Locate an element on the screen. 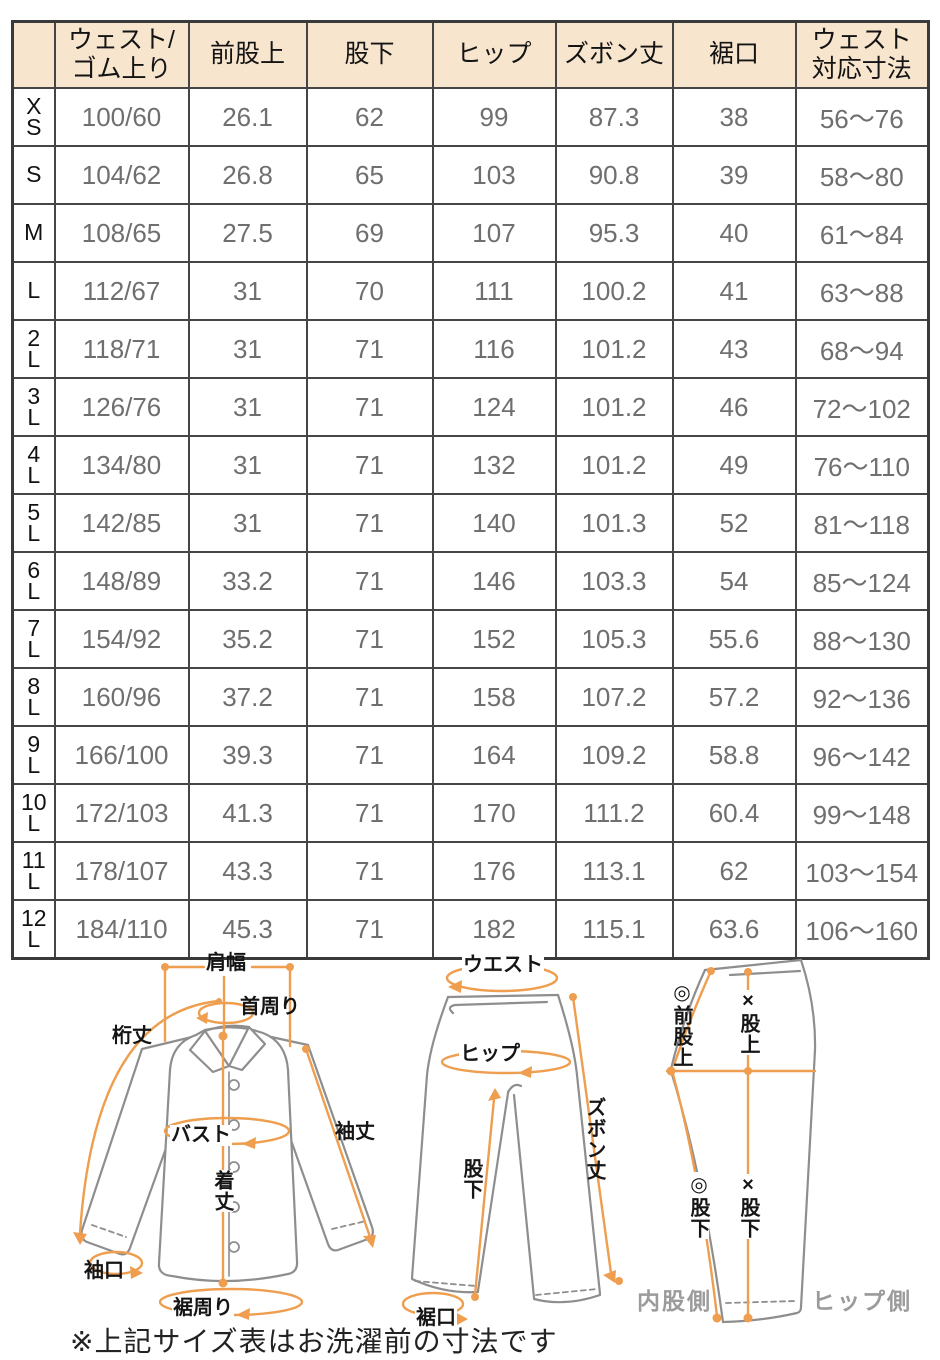 The image size is (940, 1360). measurement-value-cell: 111.2 is located at coordinates (614, 813).